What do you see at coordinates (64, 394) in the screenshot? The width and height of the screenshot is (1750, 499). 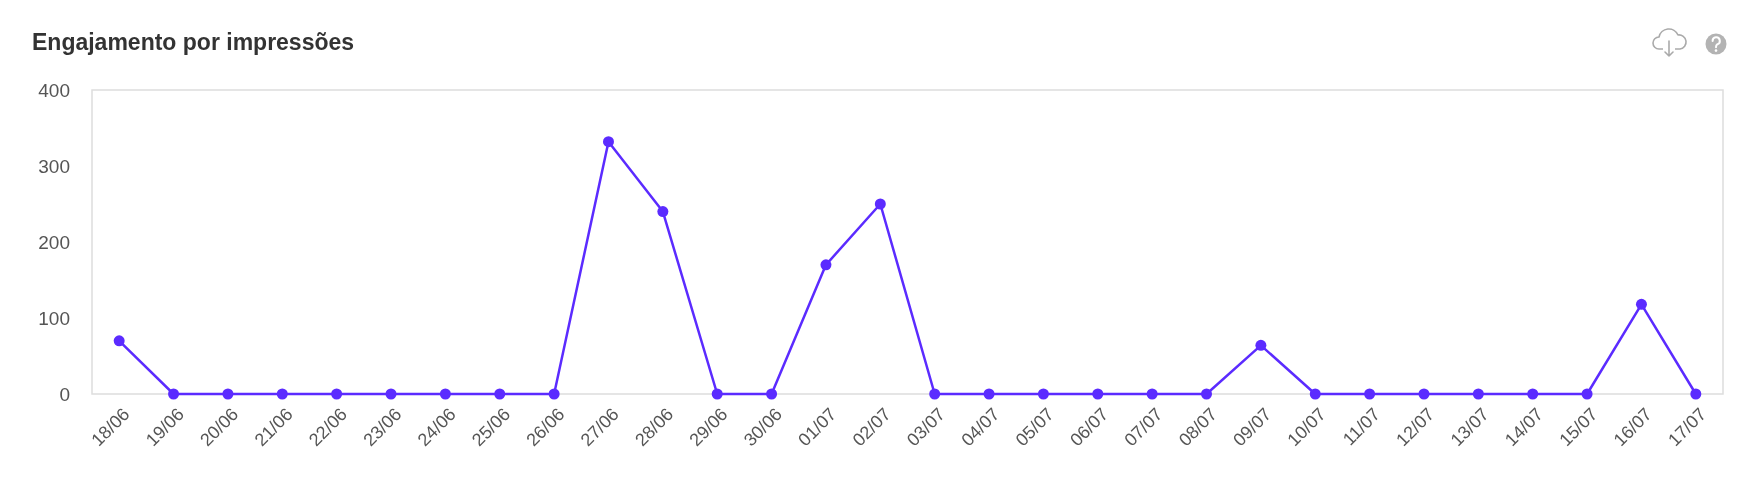 I see `y-tick-label: 0` at bounding box center [64, 394].